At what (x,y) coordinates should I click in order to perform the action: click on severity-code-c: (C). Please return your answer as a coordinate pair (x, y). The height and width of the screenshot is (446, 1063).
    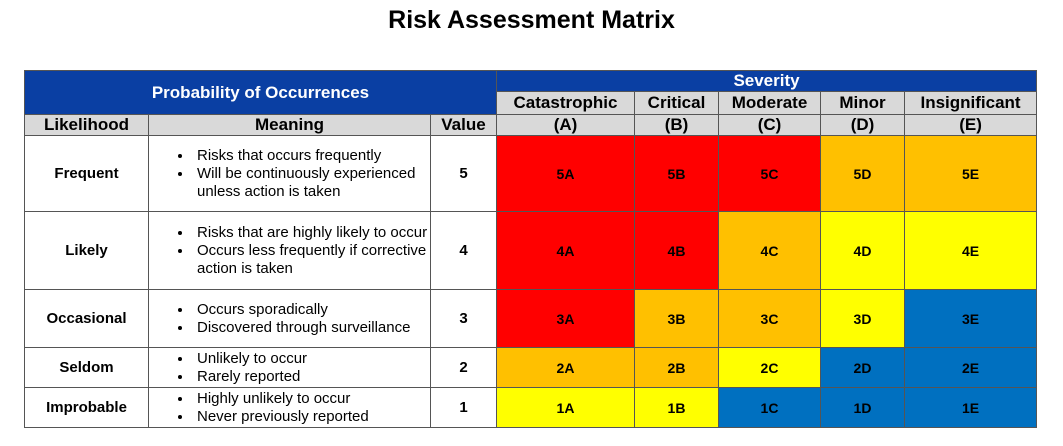
    Looking at the image, I should click on (769, 125).